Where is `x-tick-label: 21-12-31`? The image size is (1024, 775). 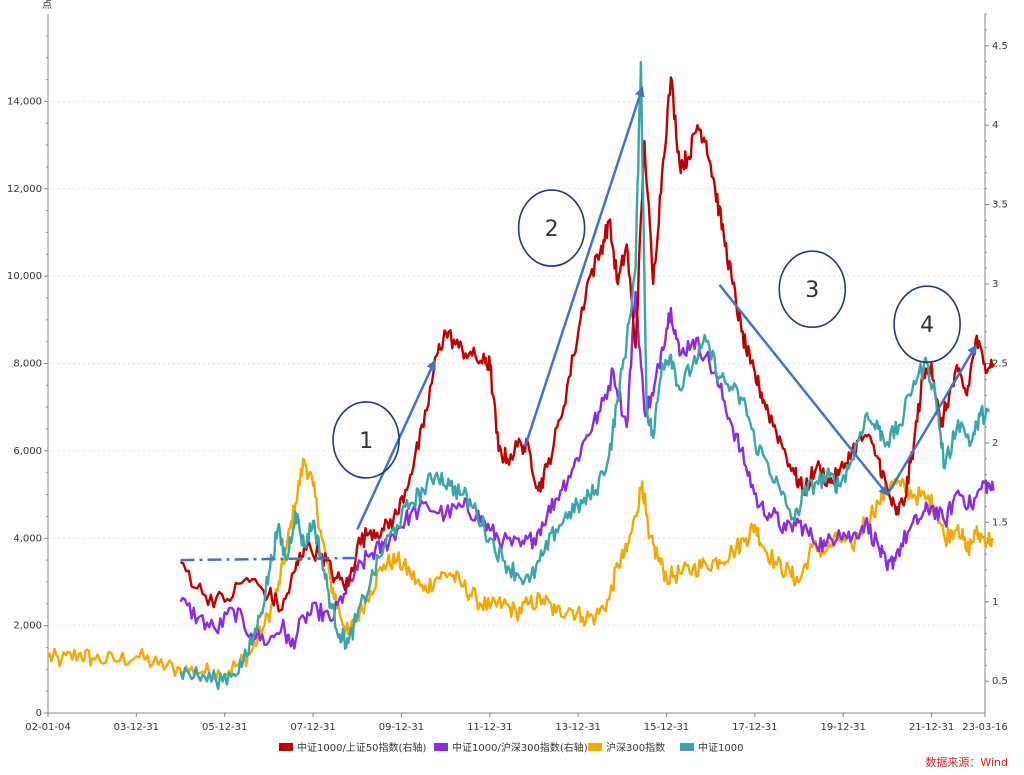 x-tick-label: 21-12-31 is located at coordinates (931, 727).